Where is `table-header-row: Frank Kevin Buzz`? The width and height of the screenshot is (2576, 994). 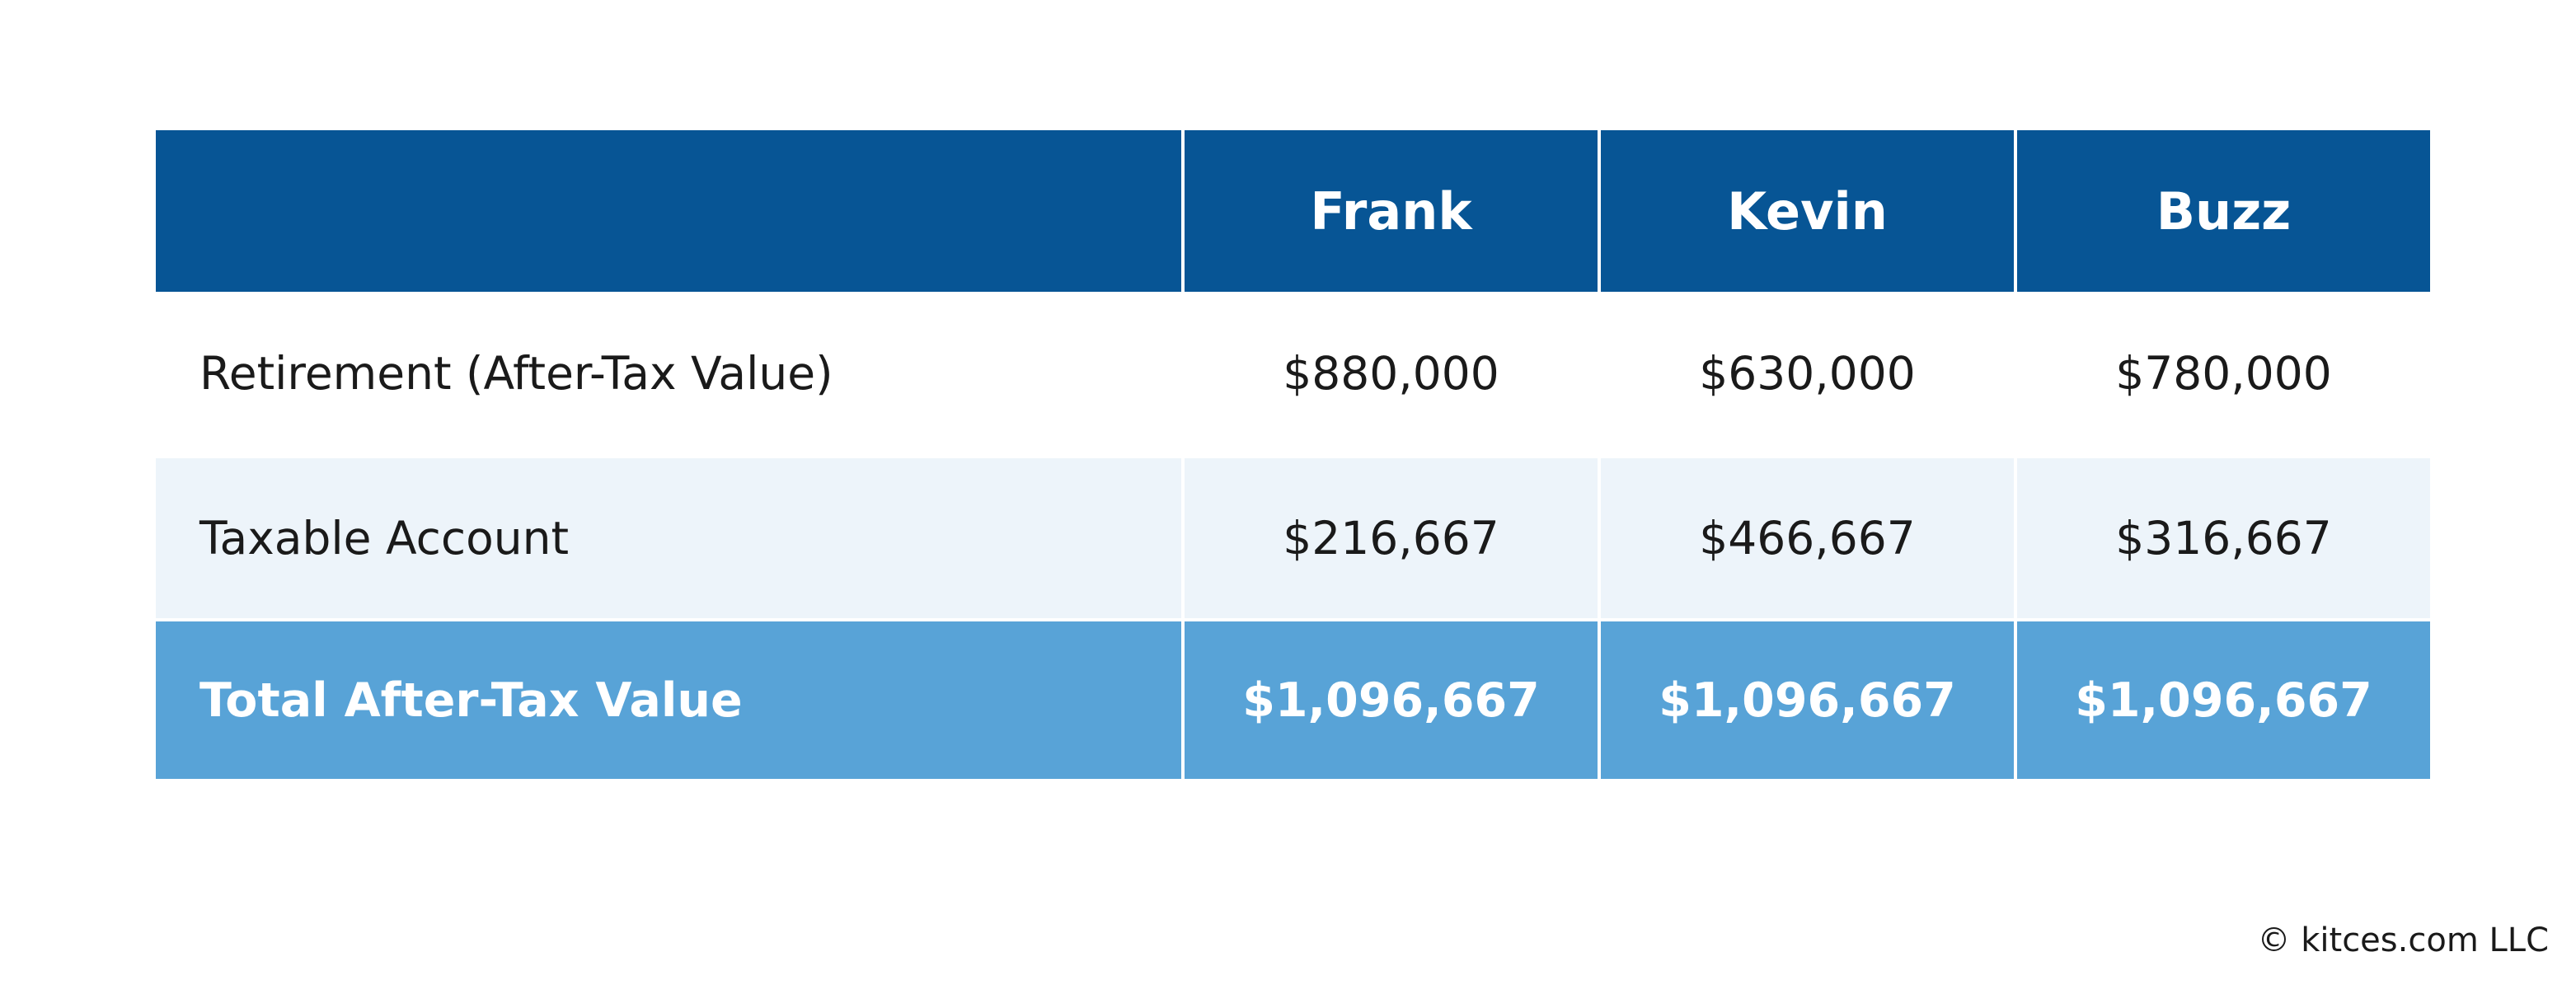
table-header-row: Frank Kevin Buzz is located at coordinates (1293, 211).